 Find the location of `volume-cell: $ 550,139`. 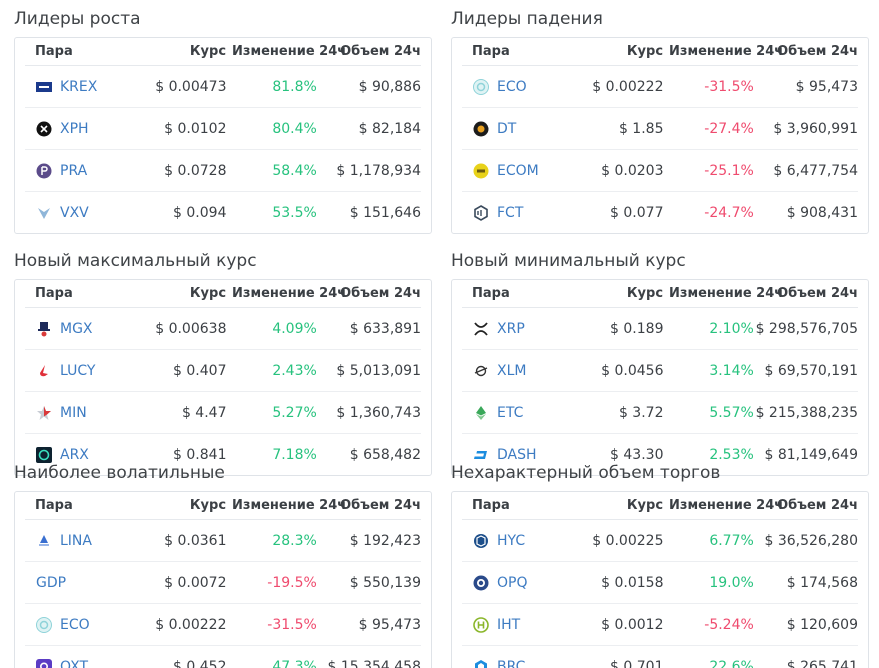

volume-cell: $ 550,139 is located at coordinates (385, 582).